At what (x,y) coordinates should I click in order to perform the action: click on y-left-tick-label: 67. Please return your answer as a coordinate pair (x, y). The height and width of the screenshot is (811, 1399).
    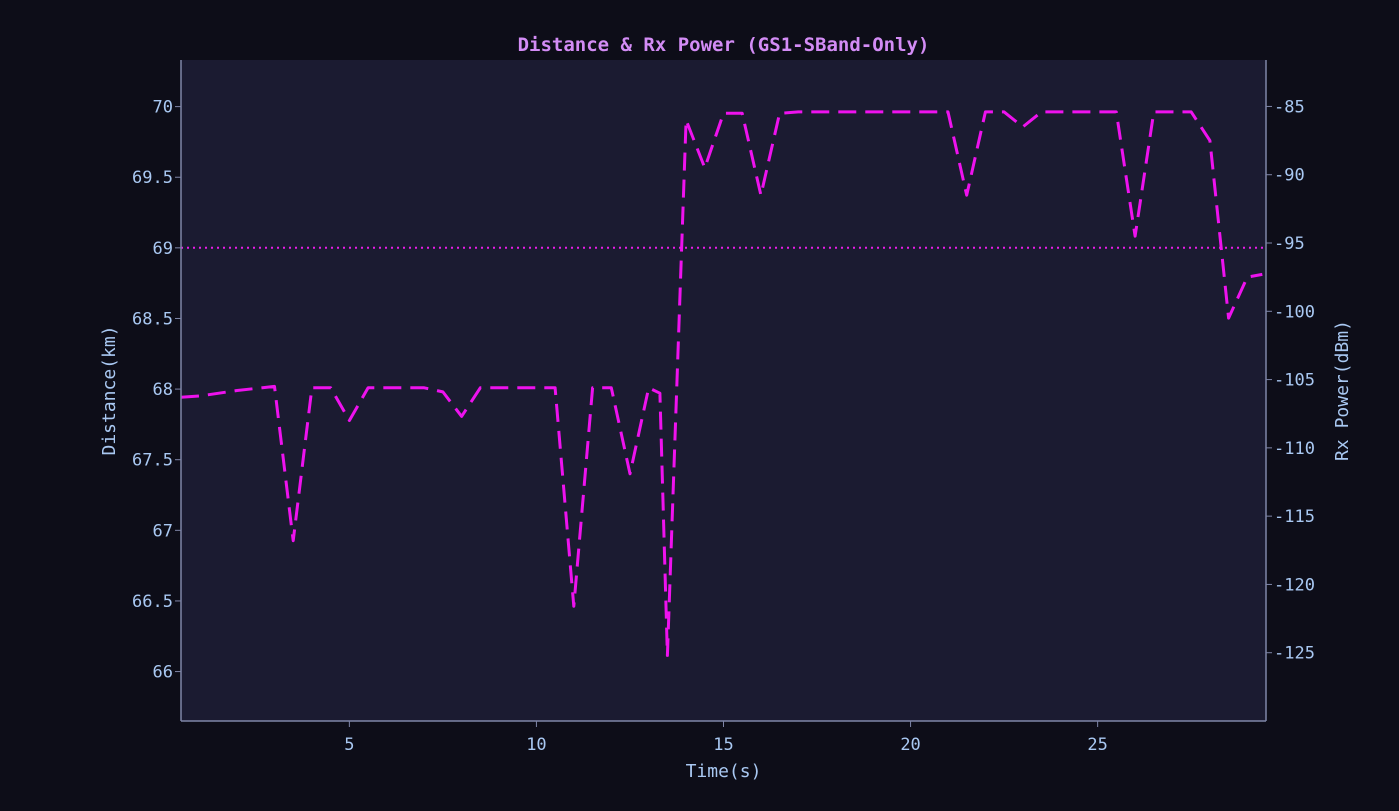
    Looking at the image, I should click on (163, 531).